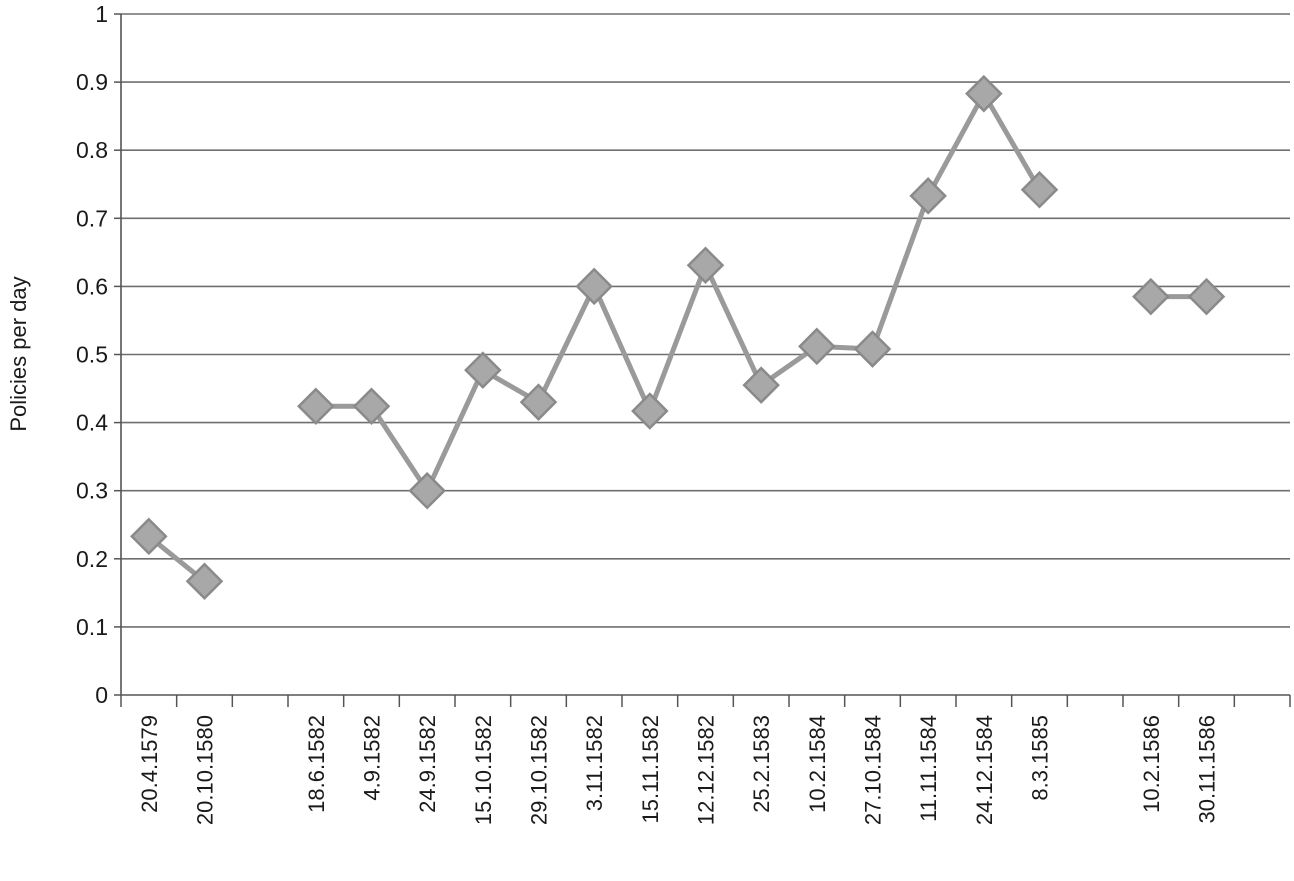 The height and width of the screenshot is (881, 1294). What do you see at coordinates (149, 764) in the screenshot?
I see `x-tick-label: 20.4.1579` at bounding box center [149, 764].